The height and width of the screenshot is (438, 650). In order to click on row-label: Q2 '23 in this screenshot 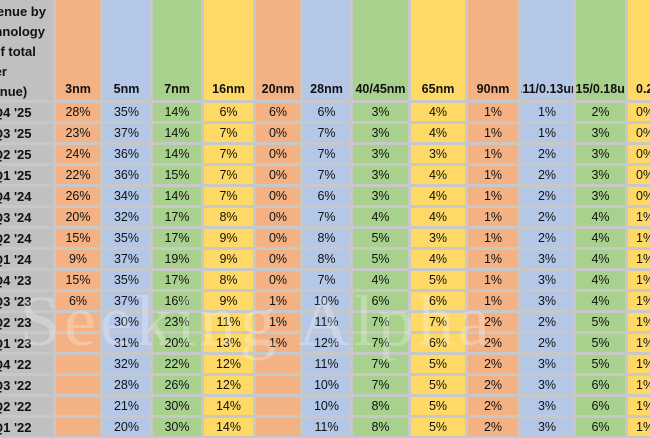, I will do `click(26, 322)`.